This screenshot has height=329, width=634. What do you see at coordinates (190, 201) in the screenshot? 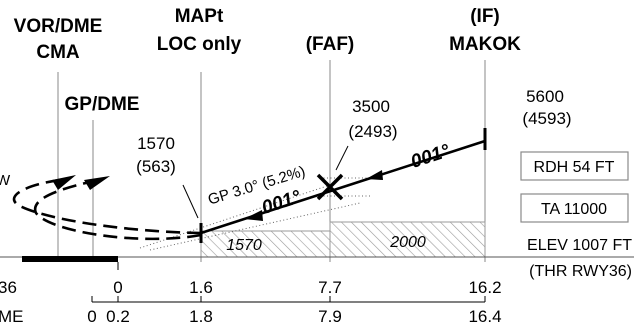
I see `mapt-altitude-leader` at bounding box center [190, 201].